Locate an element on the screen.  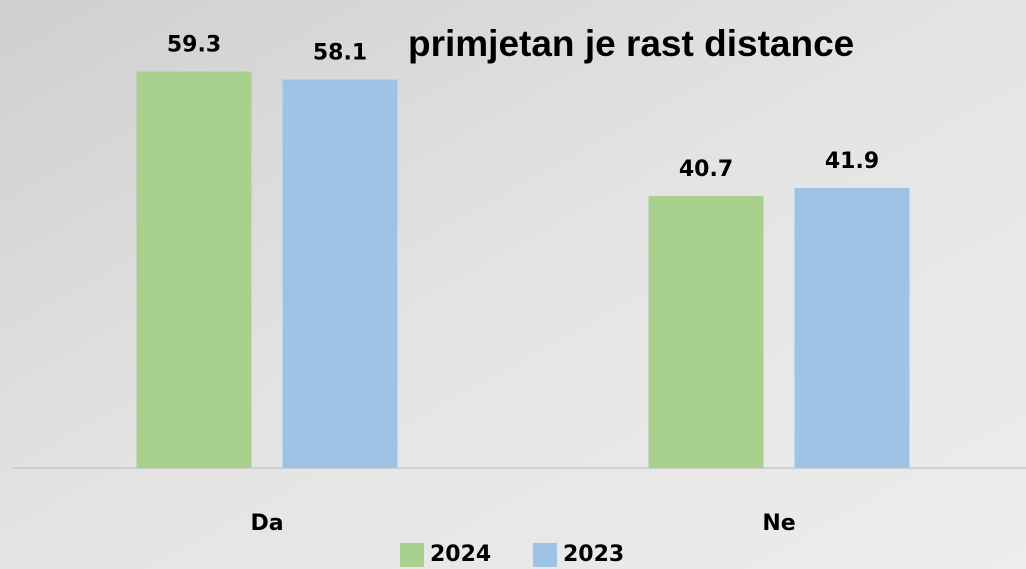
data-label: 41.9 is located at coordinates (852, 161).